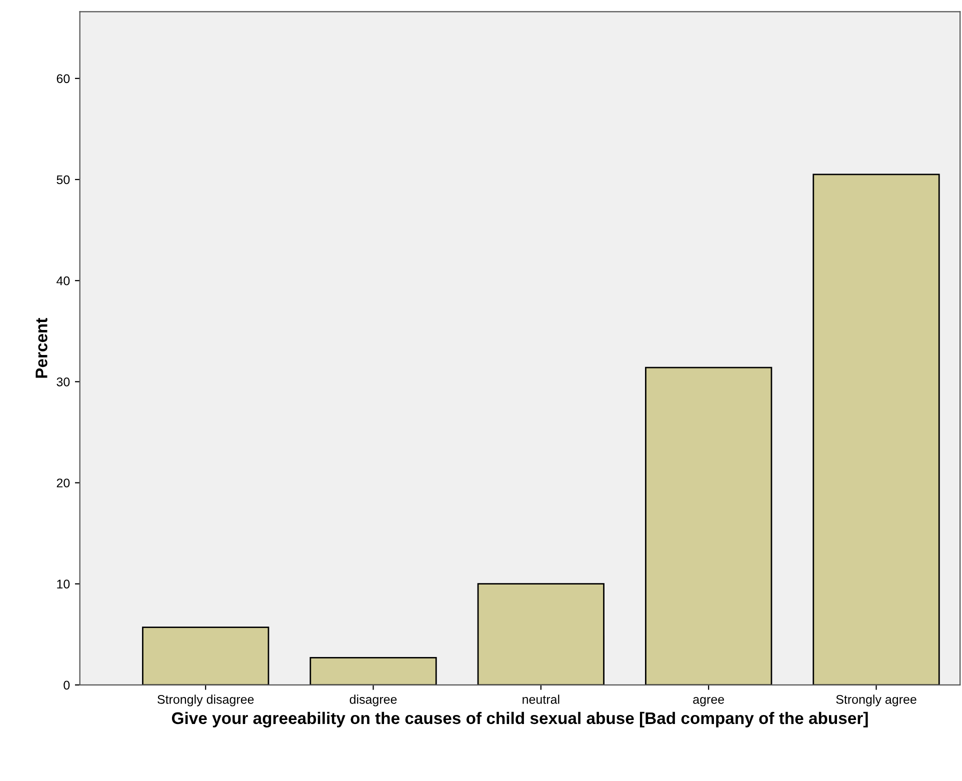 This screenshot has height=781, width=962. What do you see at coordinates (876, 700) in the screenshot?
I see `x-tick-label: Strongly agree` at bounding box center [876, 700].